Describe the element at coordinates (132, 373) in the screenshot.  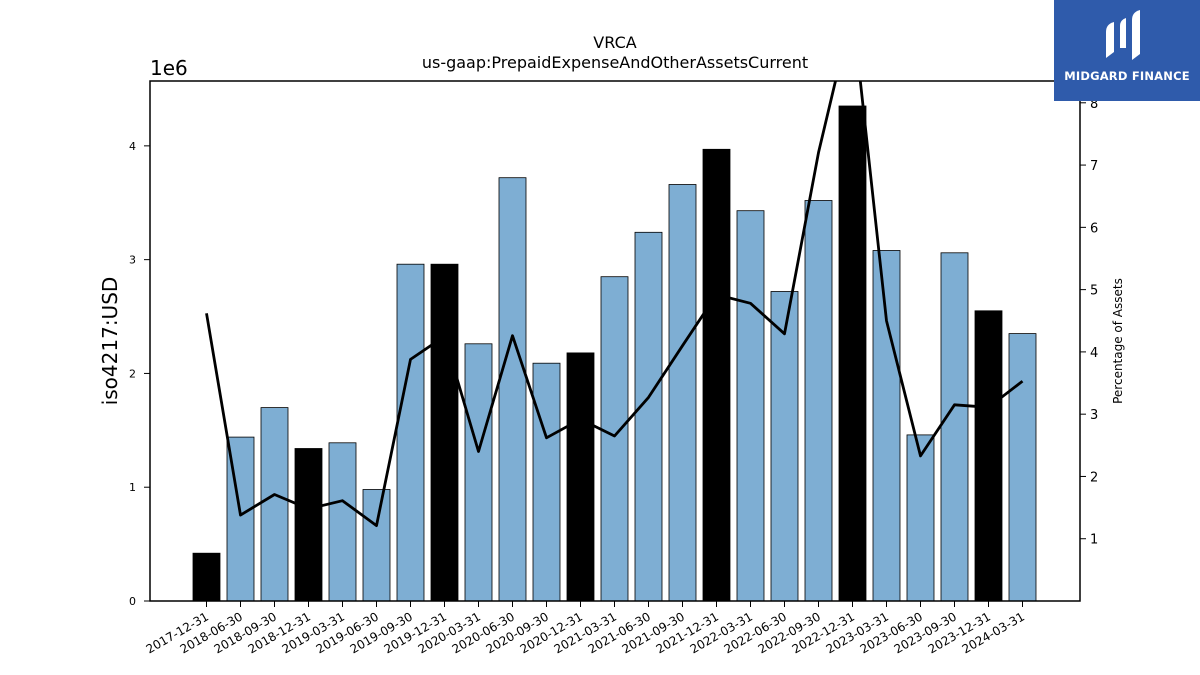
I see `y-tick-label-2: 2` at that location.